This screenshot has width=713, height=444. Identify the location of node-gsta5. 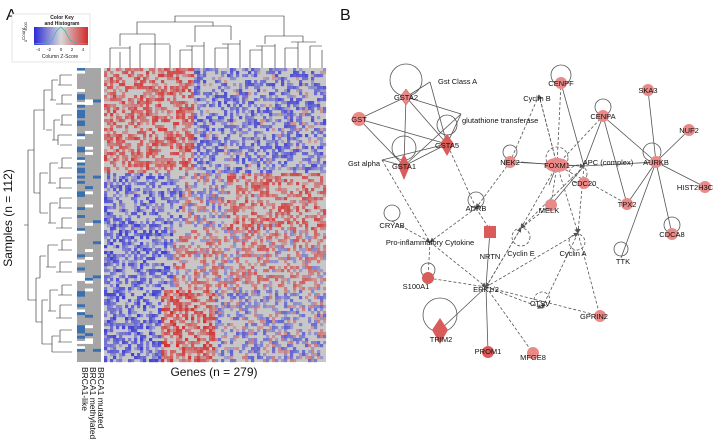
(447, 145).